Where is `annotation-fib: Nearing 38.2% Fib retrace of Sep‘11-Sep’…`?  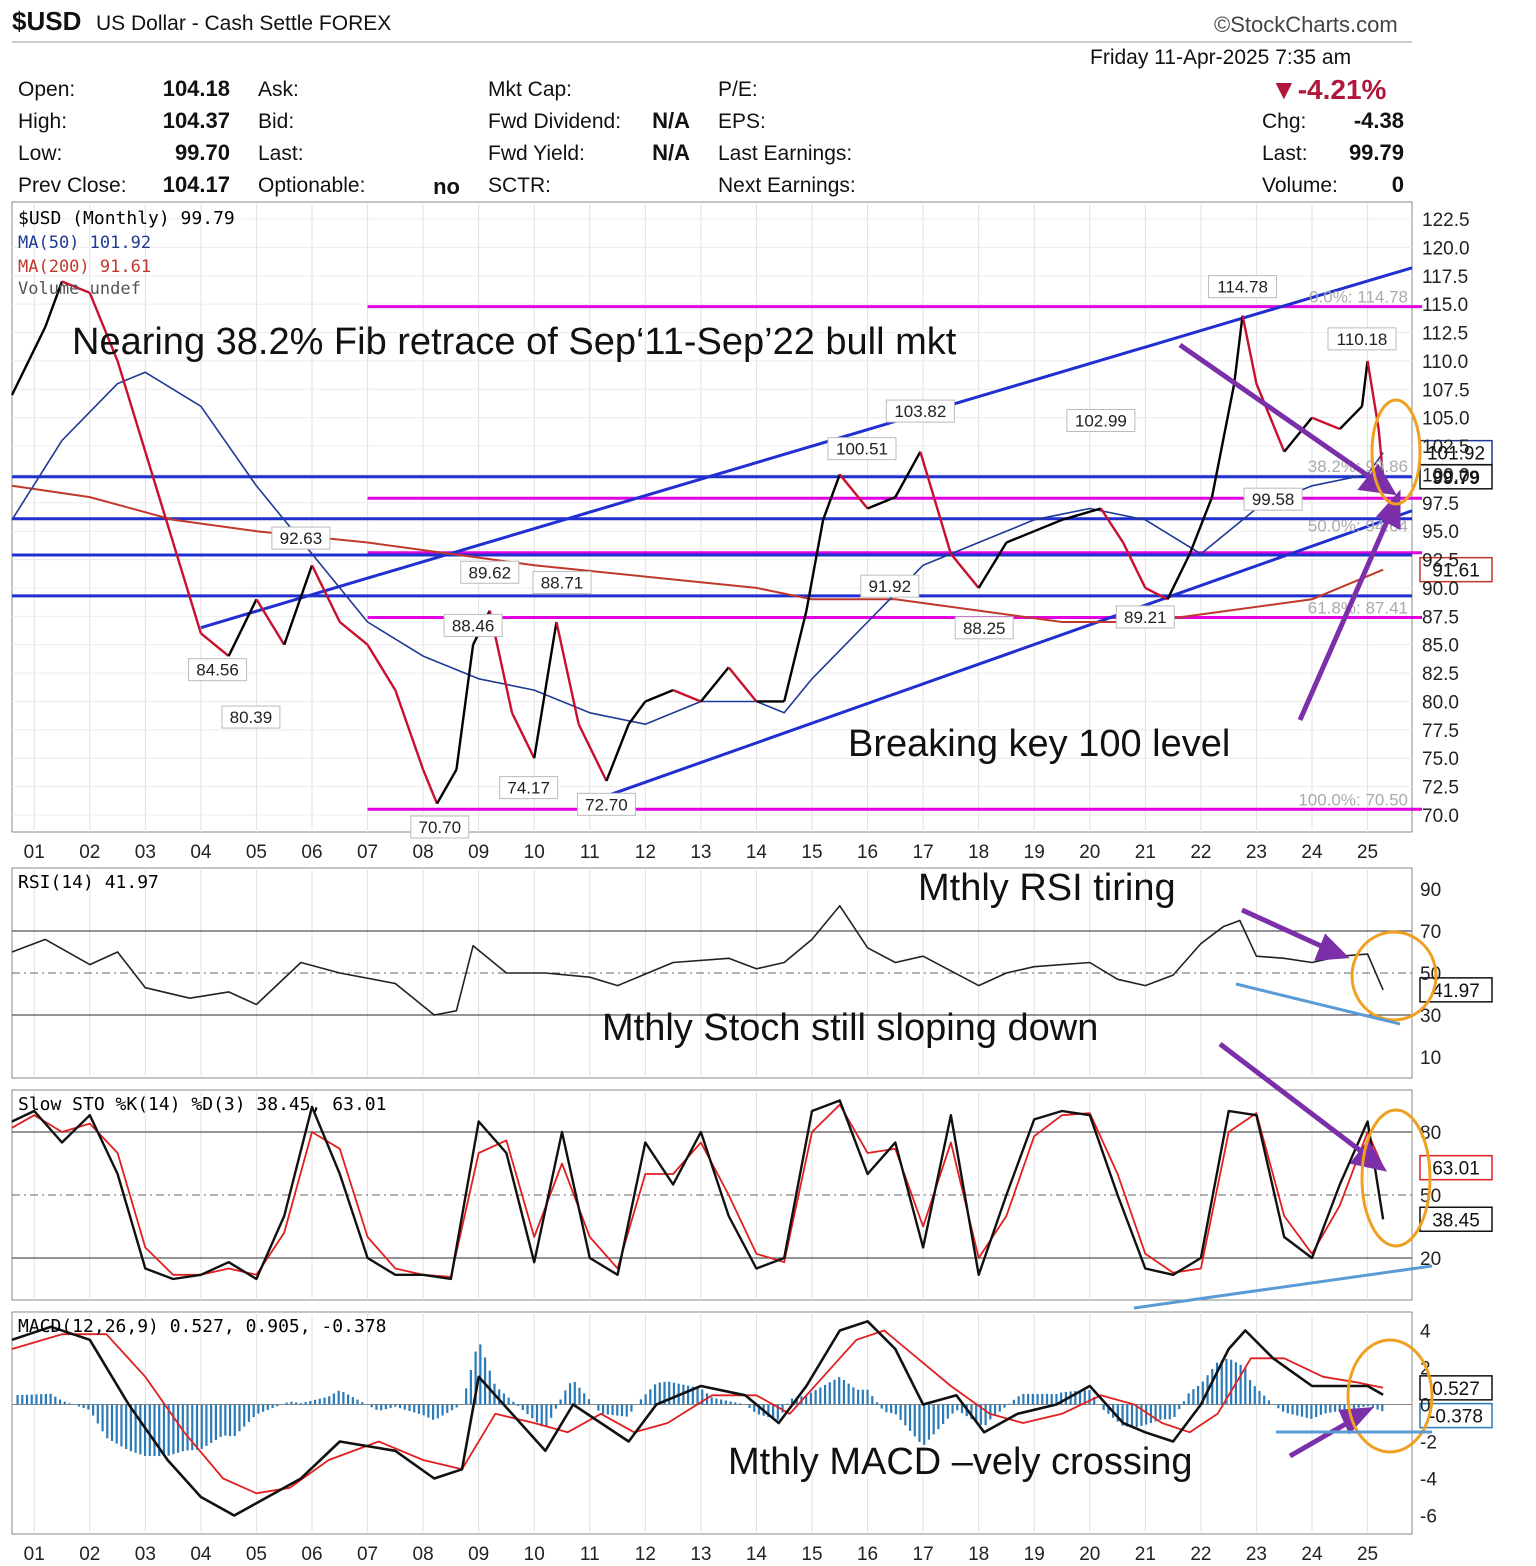 annotation-fib: Nearing 38.2% Fib retrace of Sep‘11-Sep’… is located at coordinates (514, 342).